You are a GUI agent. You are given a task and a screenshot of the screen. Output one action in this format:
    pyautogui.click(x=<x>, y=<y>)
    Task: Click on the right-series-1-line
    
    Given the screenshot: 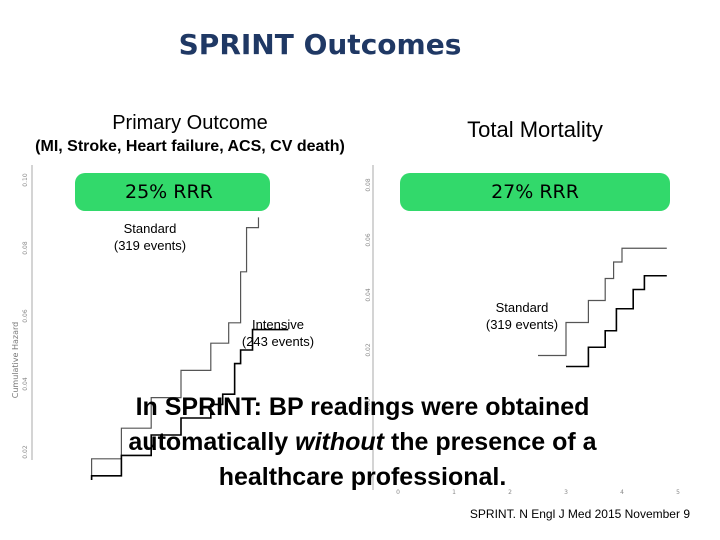 What is the action you would take?
    pyautogui.click(x=616, y=321)
    